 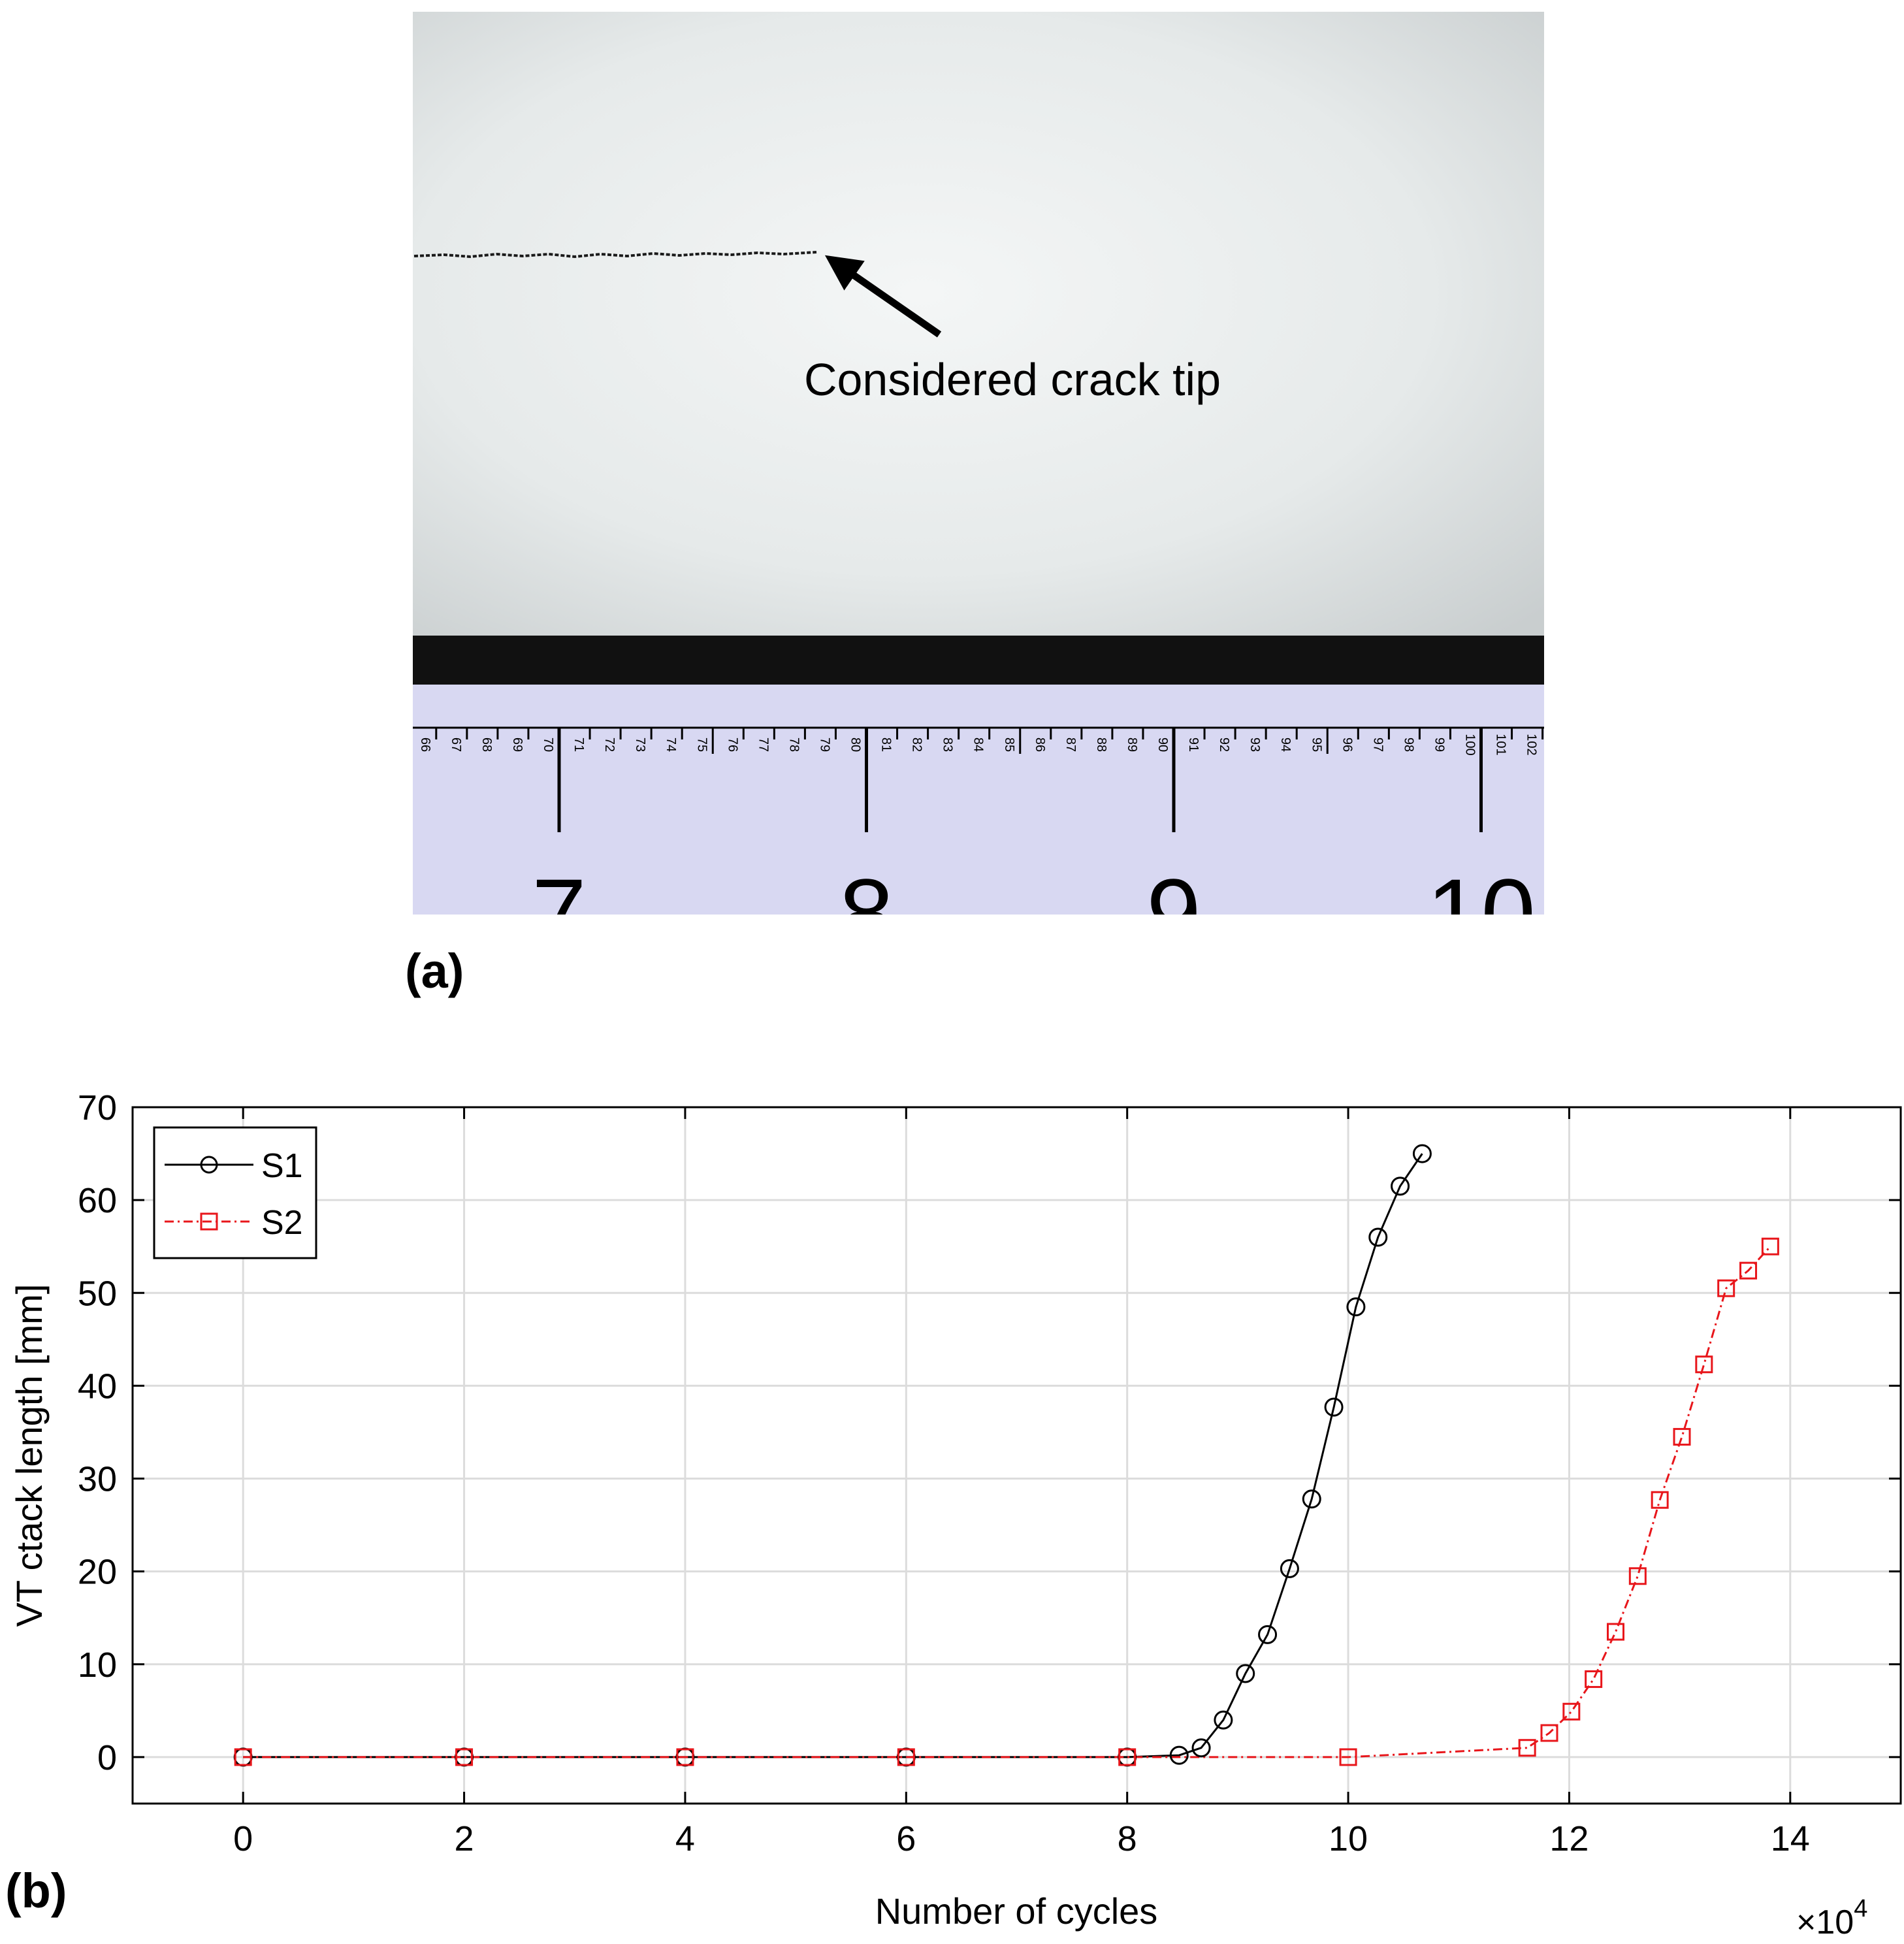 What do you see at coordinates (97, 1572) in the screenshot?
I see `y-tick-label: 20` at bounding box center [97, 1572].